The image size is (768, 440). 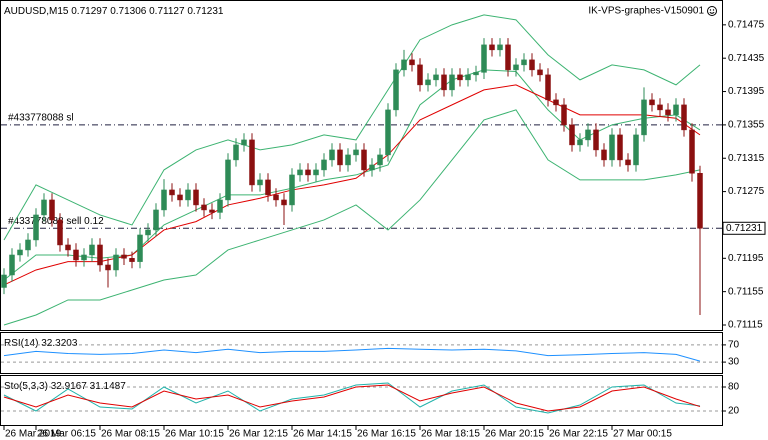 I want to click on order-label: #433778088 sell 0.12, so click(x=56, y=221).